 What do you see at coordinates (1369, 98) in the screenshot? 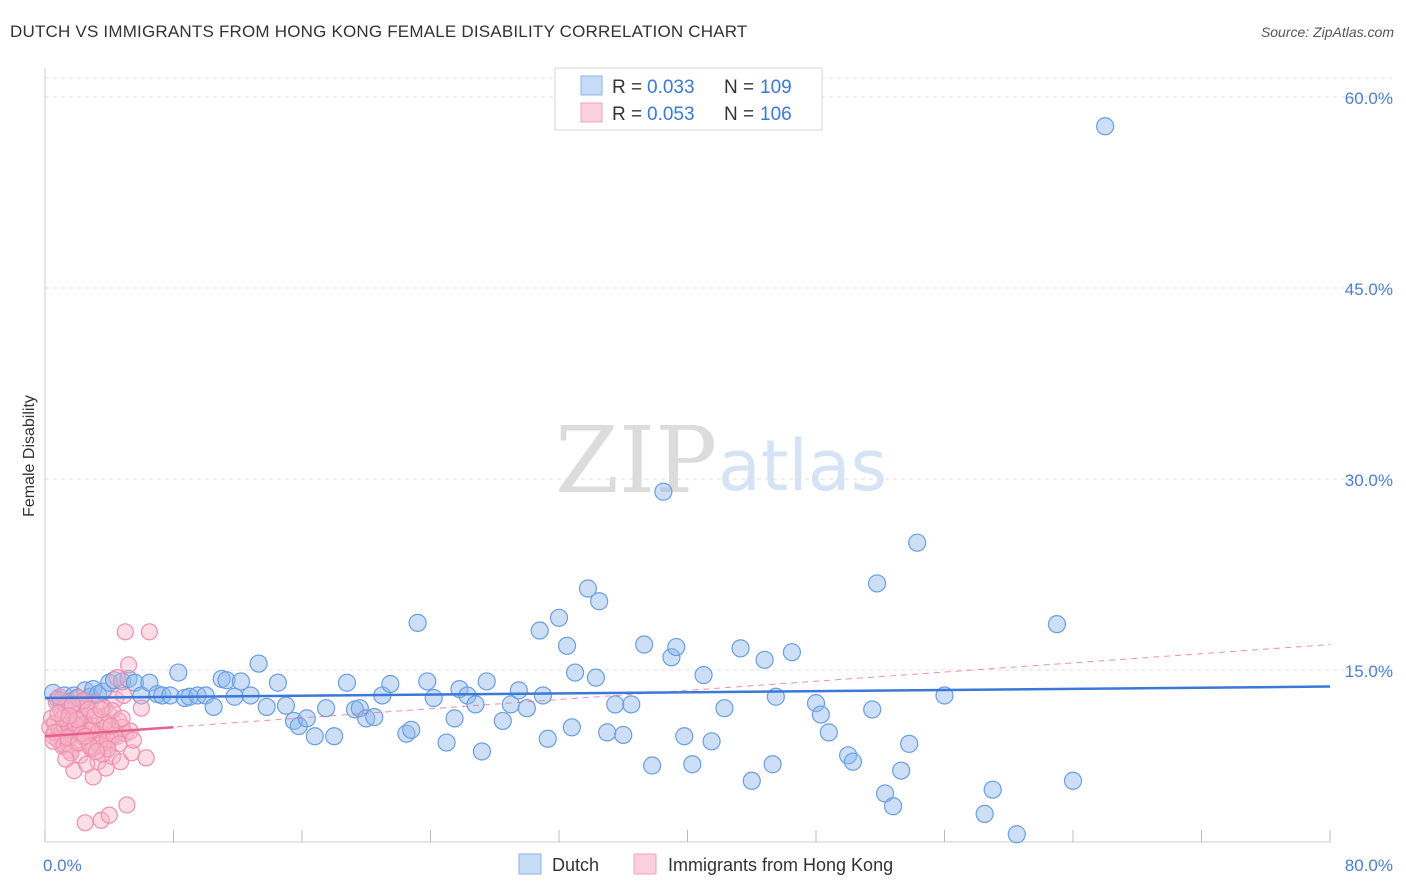
I see `y-tick-label-3: 60.0%` at bounding box center [1369, 98].